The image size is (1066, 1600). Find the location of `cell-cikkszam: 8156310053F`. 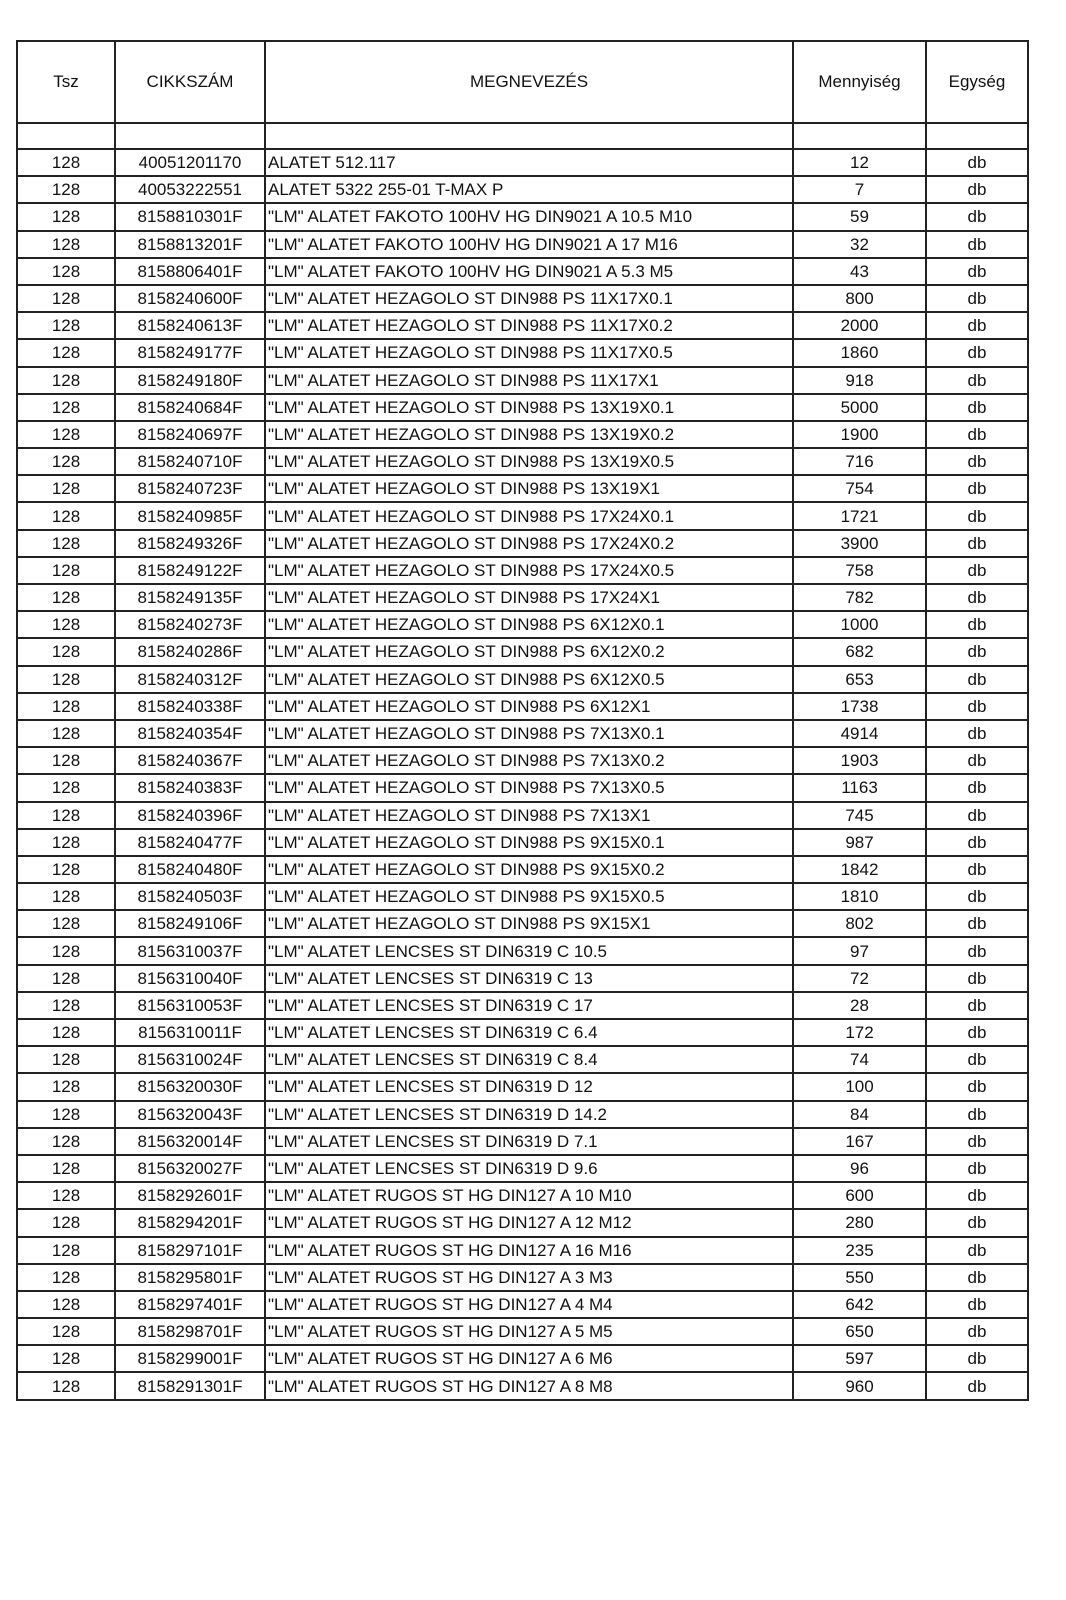

cell-cikkszam: 8156310053F is located at coordinates (190, 1005).